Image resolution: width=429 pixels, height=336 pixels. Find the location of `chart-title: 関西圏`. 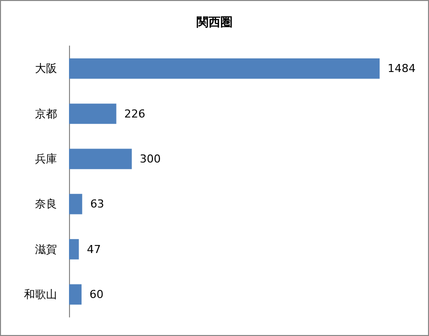

chart-title: 関西圏 is located at coordinates (214, 22).